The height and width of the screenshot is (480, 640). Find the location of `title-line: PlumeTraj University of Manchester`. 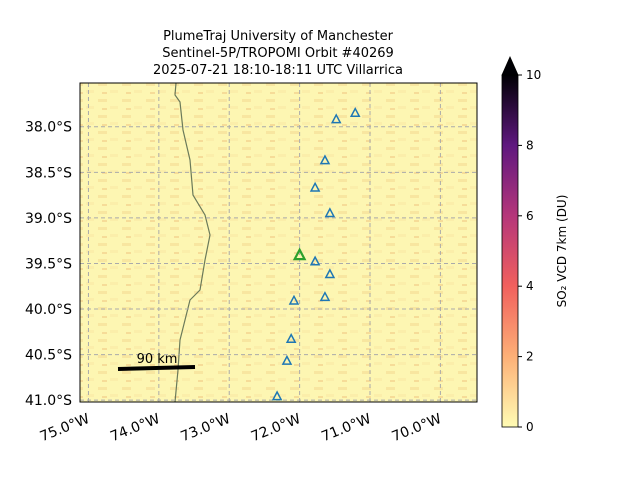

title-line: PlumeTraj University of Manchester is located at coordinates (278, 36).